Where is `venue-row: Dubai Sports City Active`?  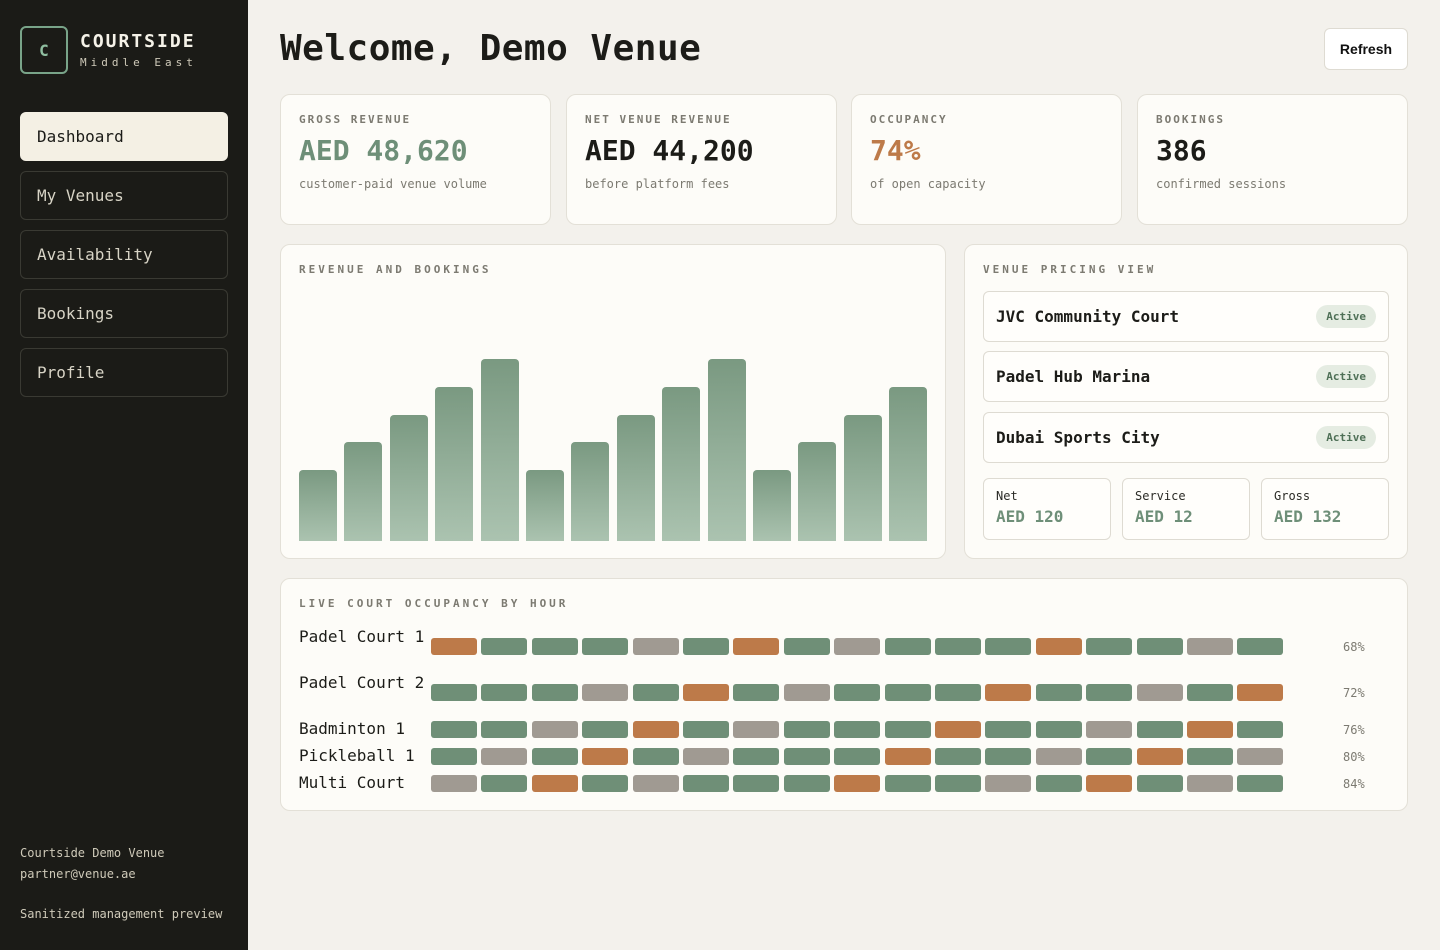 venue-row: Dubai Sports City Active is located at coordinates (1186, 437).